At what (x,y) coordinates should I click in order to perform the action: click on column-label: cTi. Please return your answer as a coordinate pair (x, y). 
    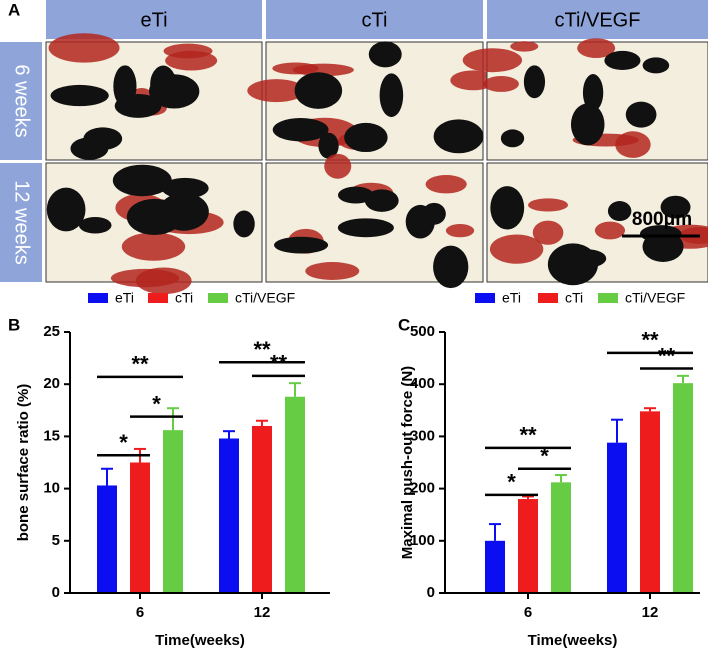
    Looking at the image, I should click on (375, 20).